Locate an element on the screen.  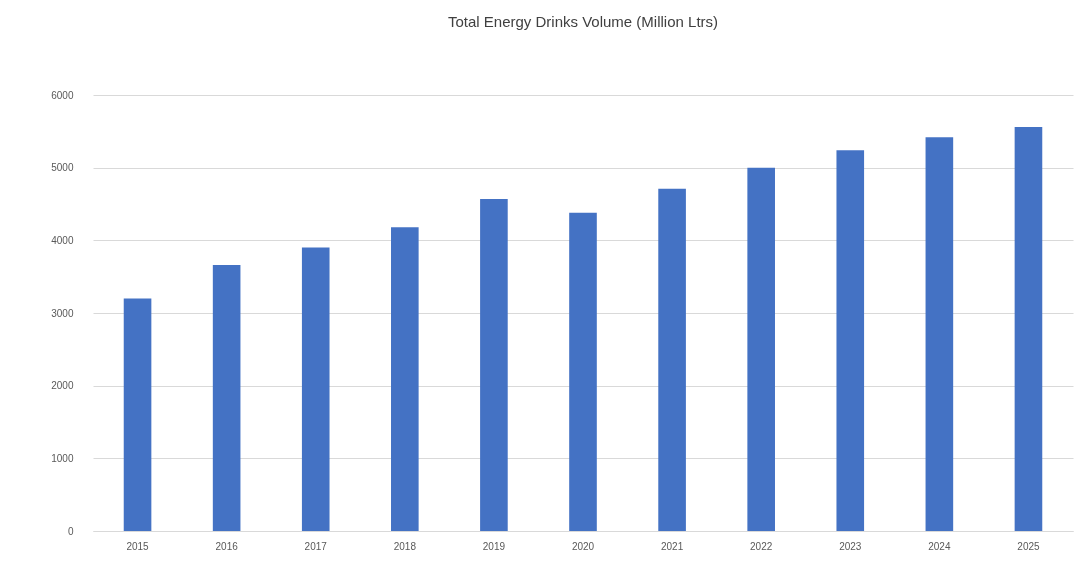
x-tick-label: 2024 is located at coordinates (939, 546).